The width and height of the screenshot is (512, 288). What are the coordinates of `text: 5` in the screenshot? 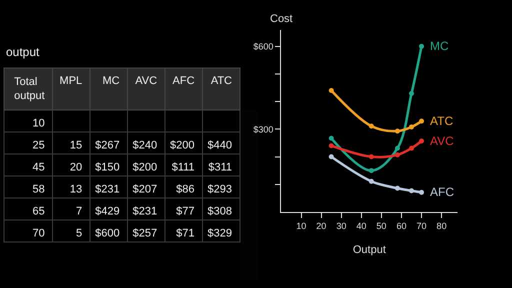 It's located at (79, 233).